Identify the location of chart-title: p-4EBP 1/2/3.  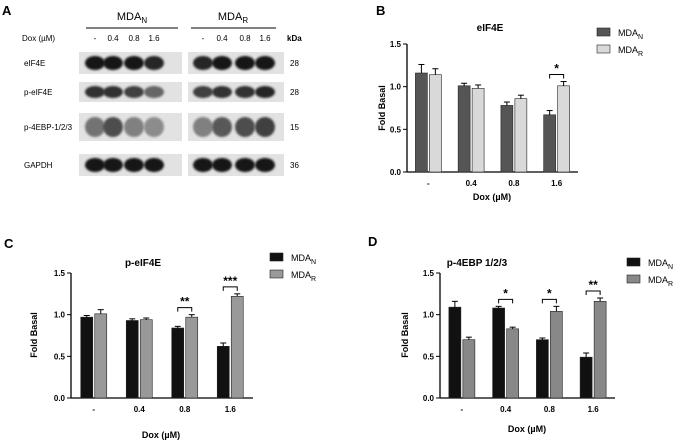
(477, 263).